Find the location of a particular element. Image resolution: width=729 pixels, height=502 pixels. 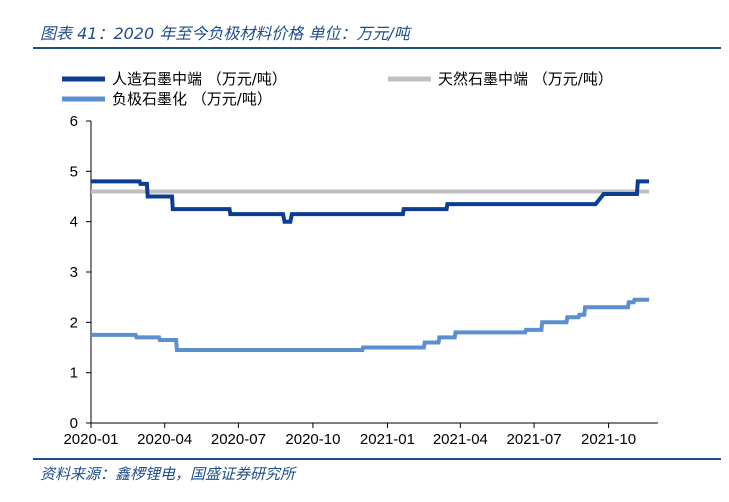

y-tick-label: 4 is located at coordinates (74, 222).